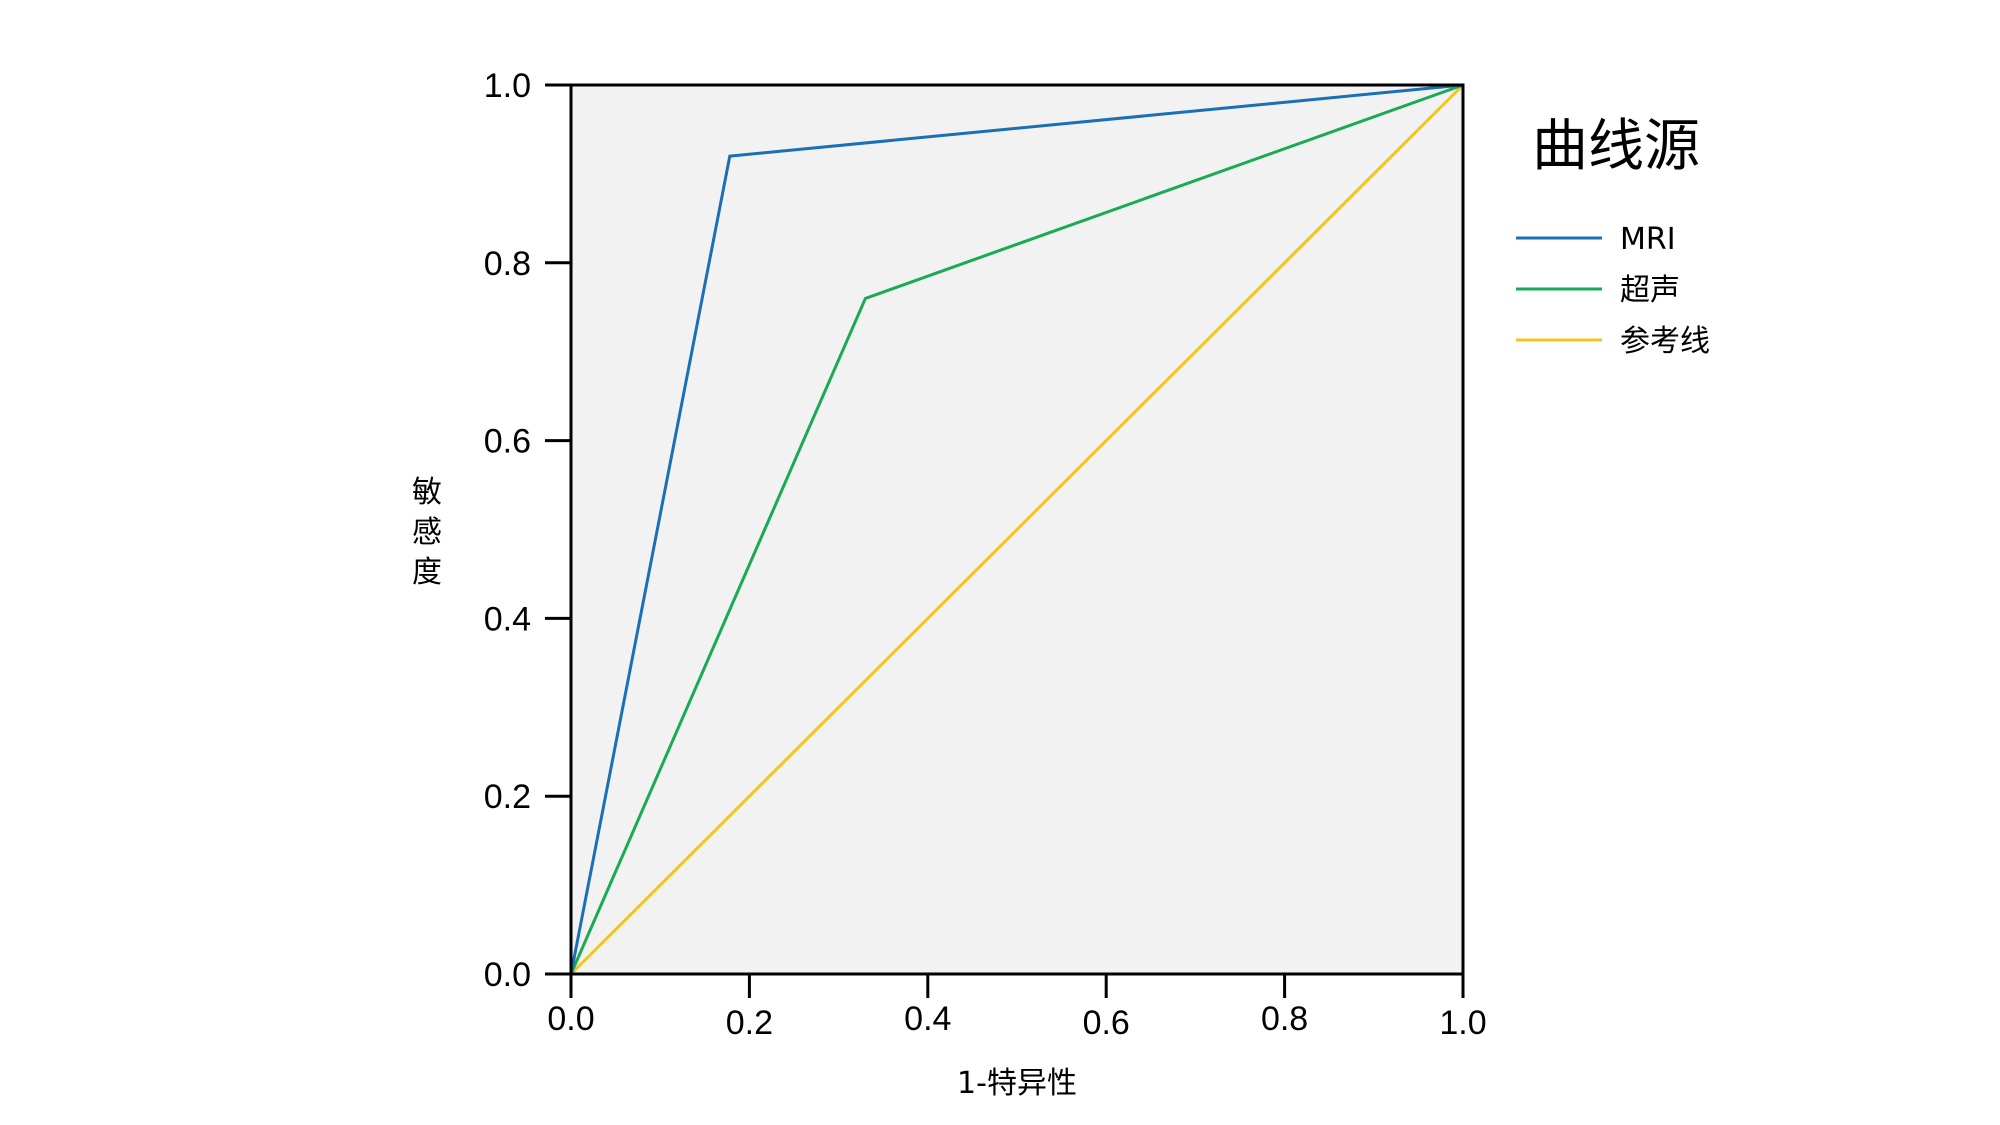 The height and width of the screenshot is (1125, 2000). What do you see at coordinates (1650, 290) in the screenshot?
I see `legend-label-1: 超声` at bounding box center [1650, 290].